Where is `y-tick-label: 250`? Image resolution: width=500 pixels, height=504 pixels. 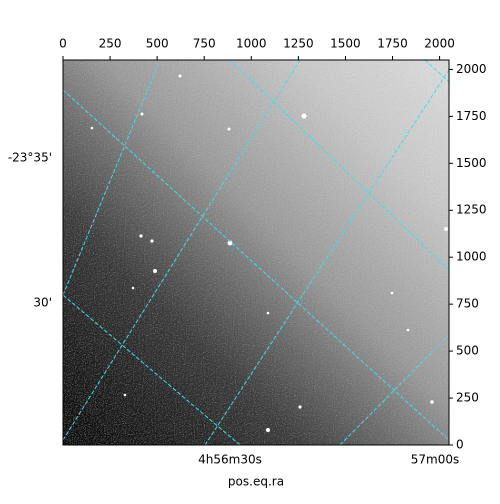
y-tick-label: 250 is located at coordinates (467, 398).